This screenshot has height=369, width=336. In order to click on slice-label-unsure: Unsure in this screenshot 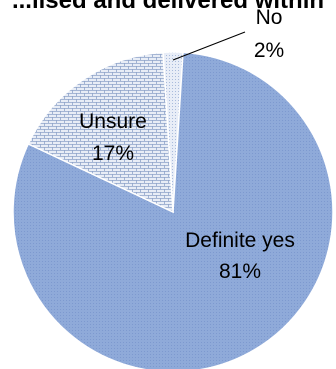, I will do `click(113, 121)`.